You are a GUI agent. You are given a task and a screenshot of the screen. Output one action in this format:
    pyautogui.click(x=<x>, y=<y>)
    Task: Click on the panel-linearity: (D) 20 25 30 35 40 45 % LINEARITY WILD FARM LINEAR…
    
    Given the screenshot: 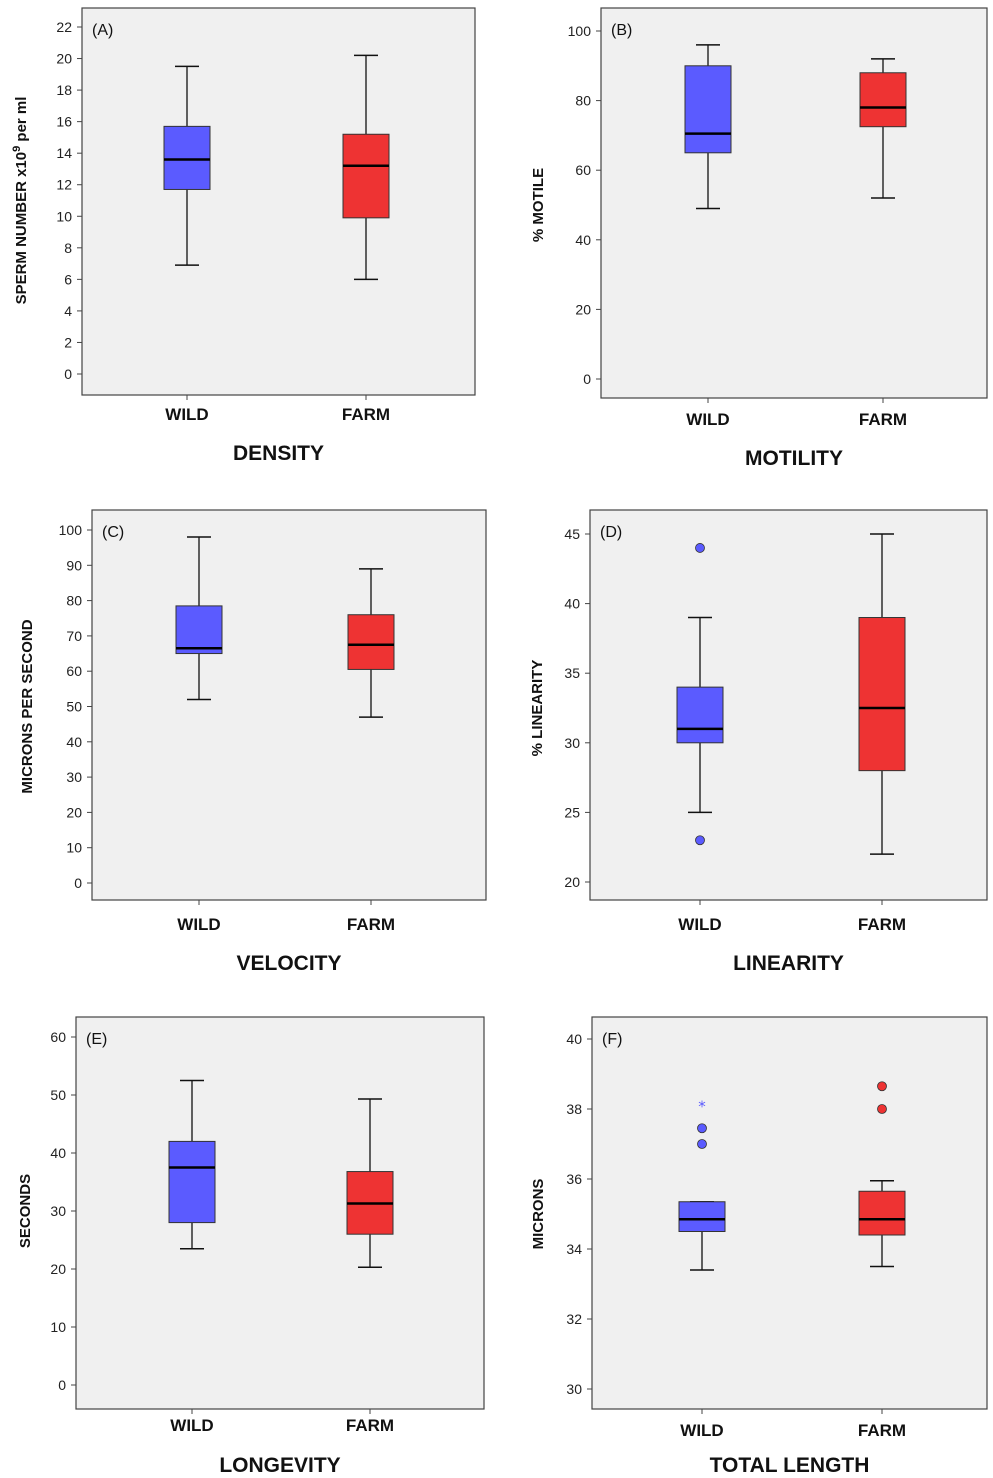 What is the action you would take?
    pyautogui.click(x=758, y=742)
    